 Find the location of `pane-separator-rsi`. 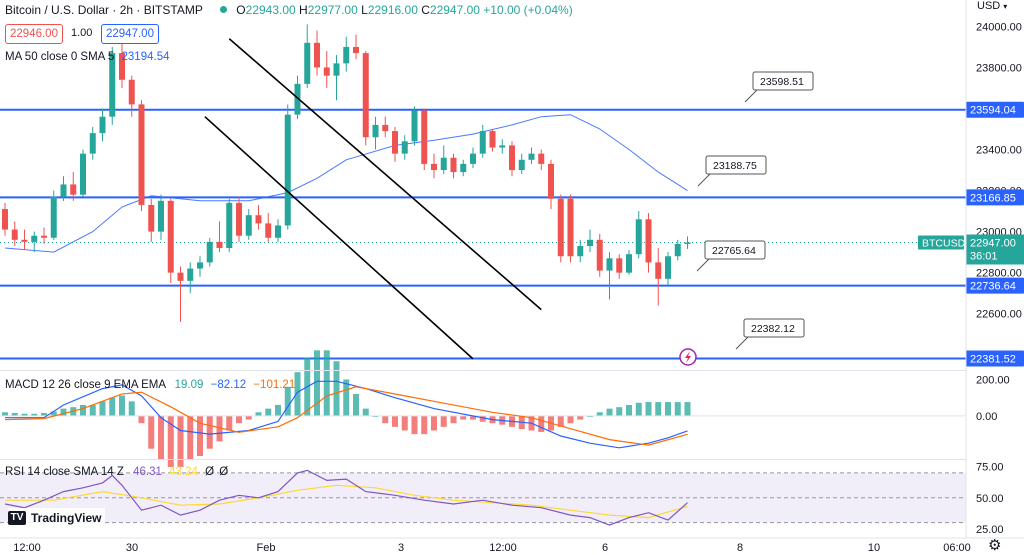

pane-separator-rsi is located at coordinates (483, 459).